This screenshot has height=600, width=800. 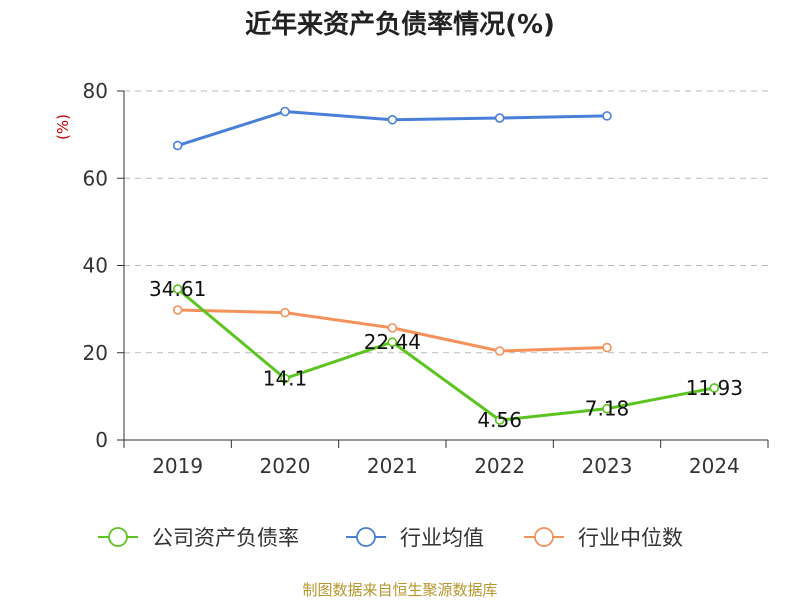 I want to click on source-footer: 制图数据来自恒生聚源数据库, so click(x=400, y=590).